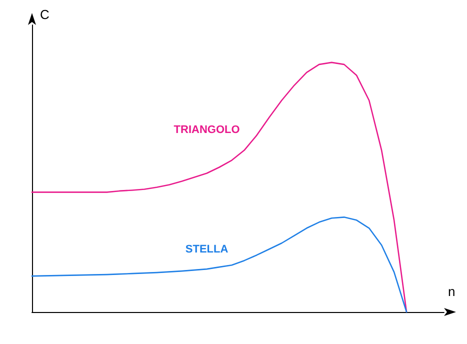 This screenshot has height=344, width=467. I want to click on y-axis-title: C, so click(45, 14).